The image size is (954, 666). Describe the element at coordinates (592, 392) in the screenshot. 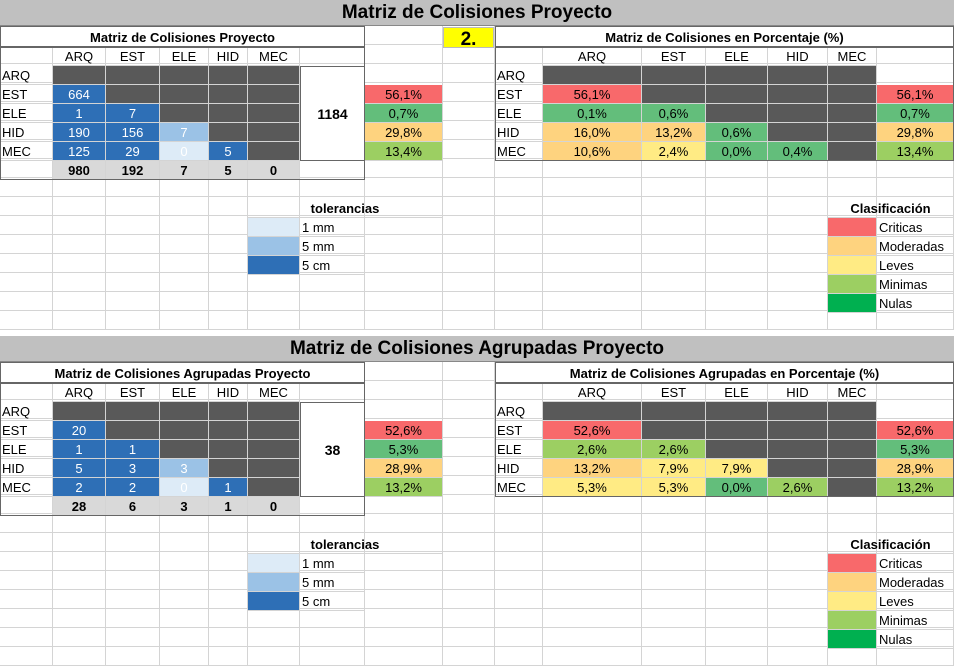

I see `pct-column-header-arq: ARQ` at that location.